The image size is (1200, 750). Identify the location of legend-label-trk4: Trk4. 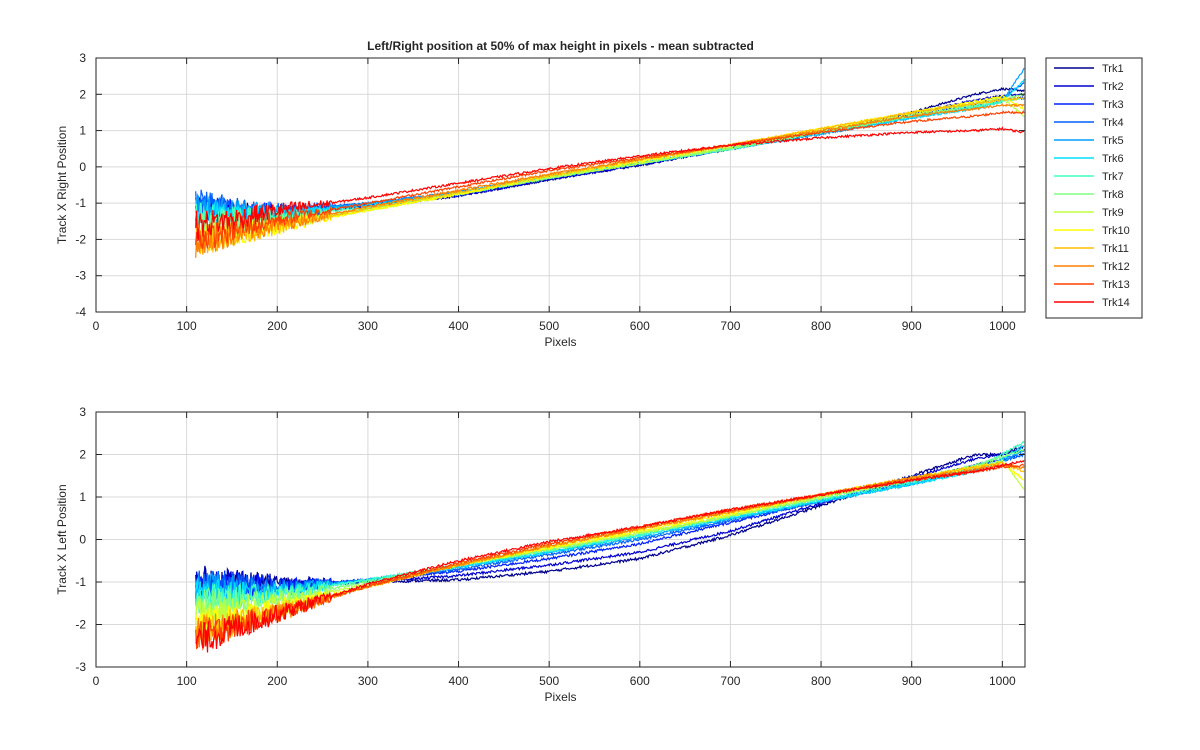
(1113, 123).